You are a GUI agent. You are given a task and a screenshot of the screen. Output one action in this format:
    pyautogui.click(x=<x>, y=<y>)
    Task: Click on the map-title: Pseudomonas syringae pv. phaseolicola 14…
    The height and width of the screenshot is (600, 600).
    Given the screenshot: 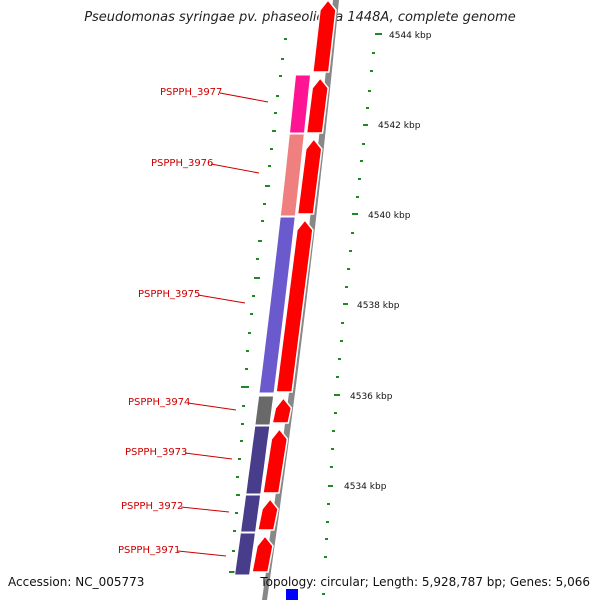 What is the action you would take?
    pyautogui.click(x=300, y=17)
    